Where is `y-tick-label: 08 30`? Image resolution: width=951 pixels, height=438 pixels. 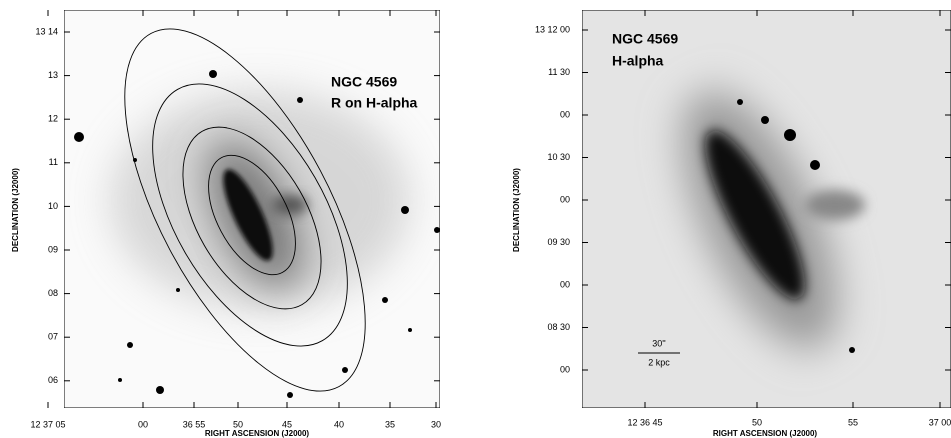
y-tick-label: 08 30 is located at coordinates (558, 327).